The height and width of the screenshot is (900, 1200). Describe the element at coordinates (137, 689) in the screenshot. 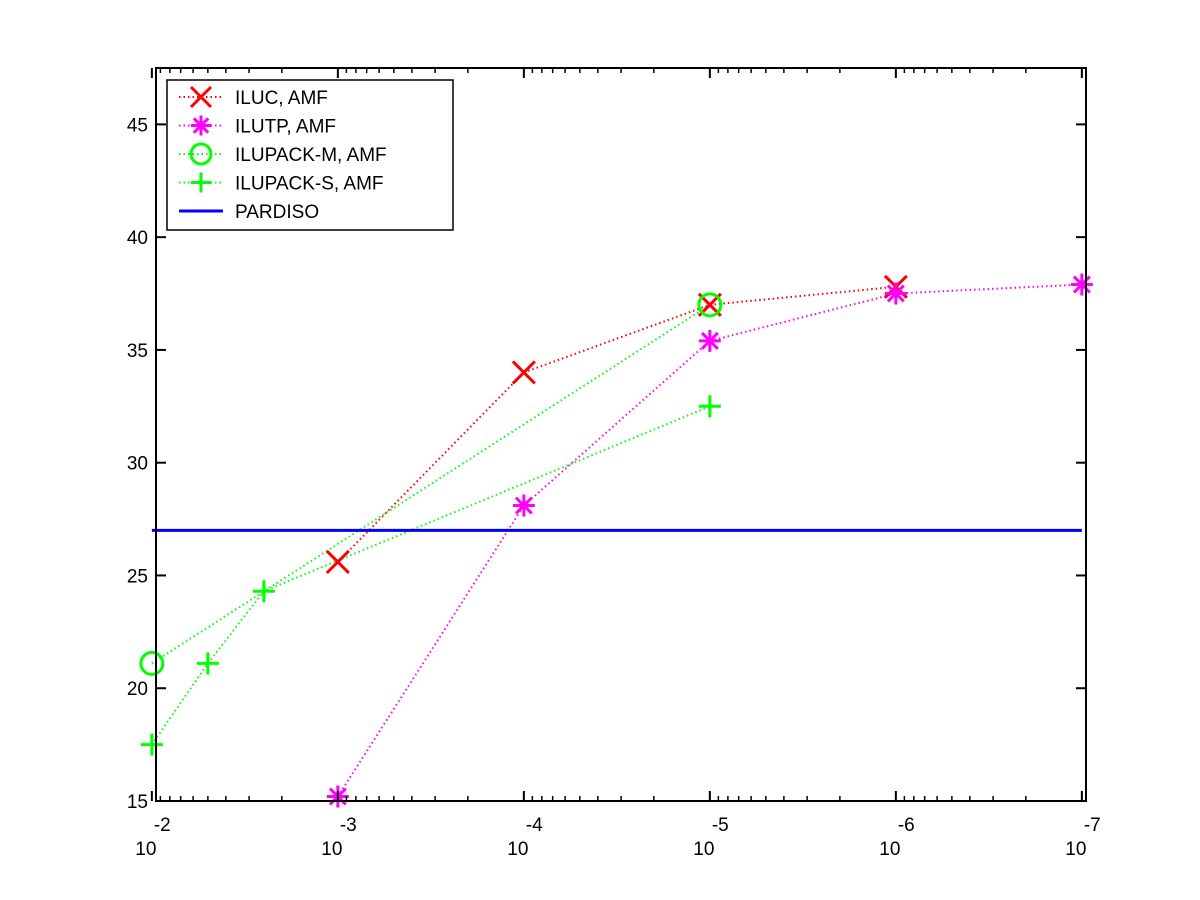

I see `y-tick-label-1: 20` at that location.